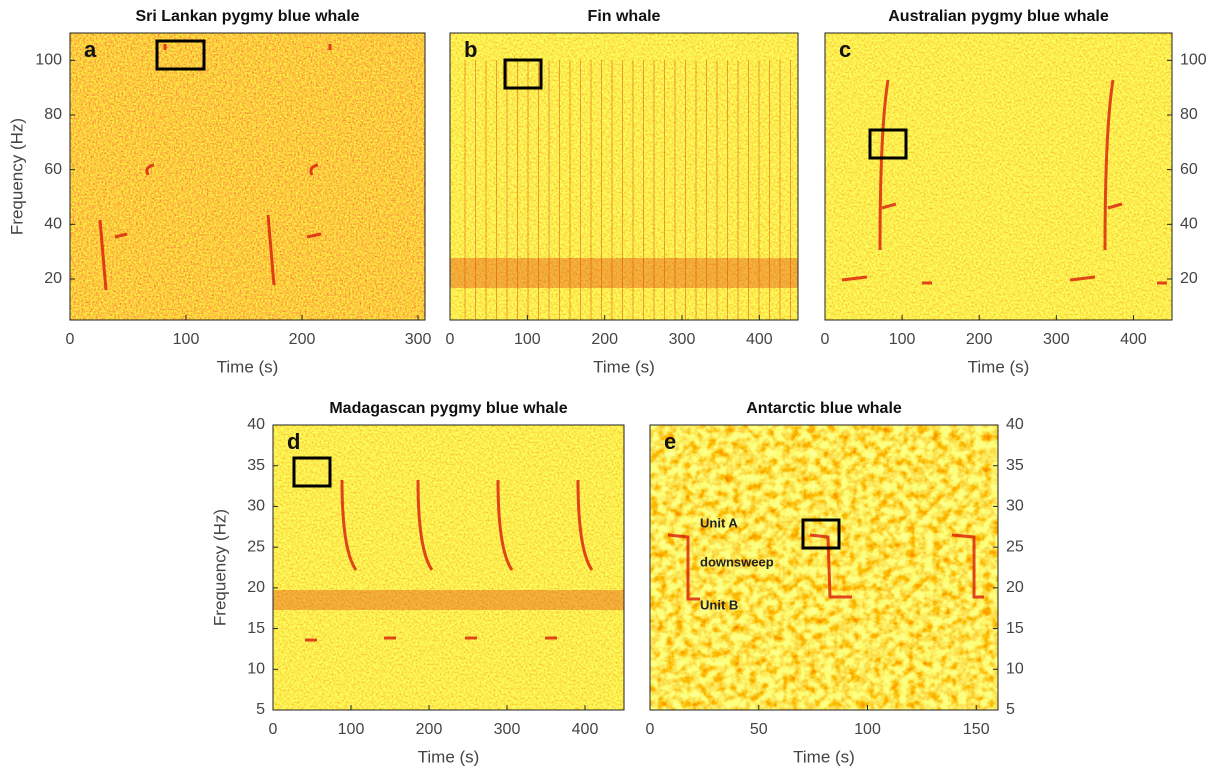  I want to click on panel-letter: b, so click(470, 49).